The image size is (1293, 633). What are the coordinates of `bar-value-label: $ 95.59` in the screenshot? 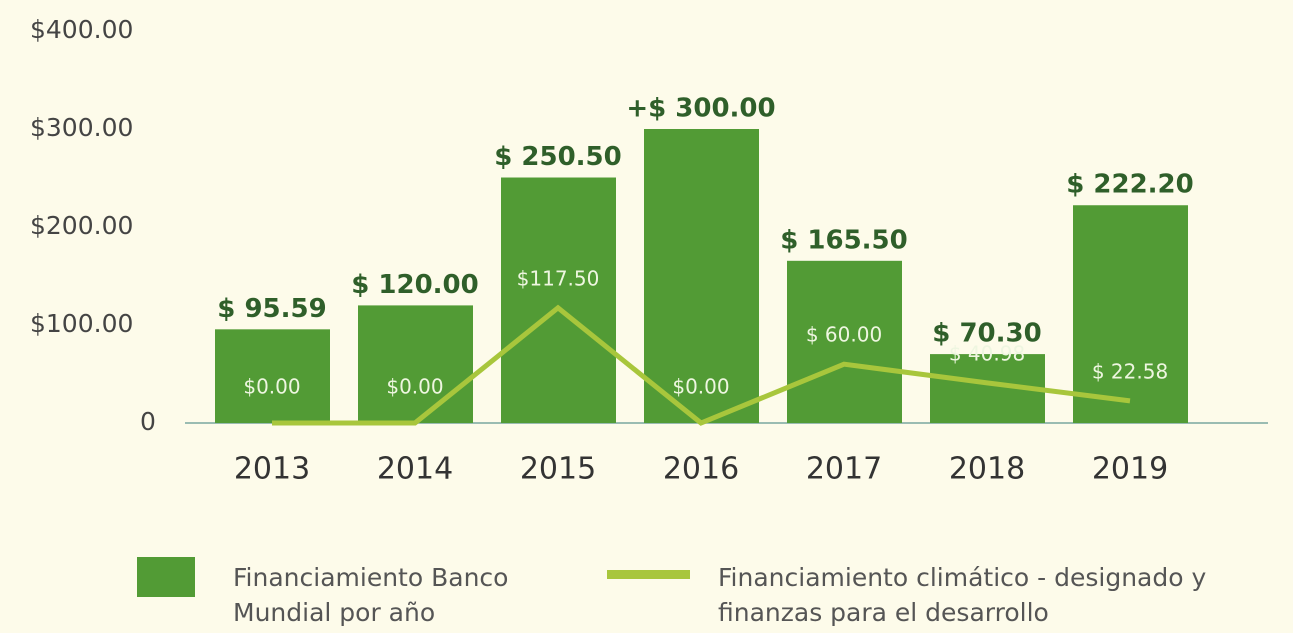 It's located at (271, 309).